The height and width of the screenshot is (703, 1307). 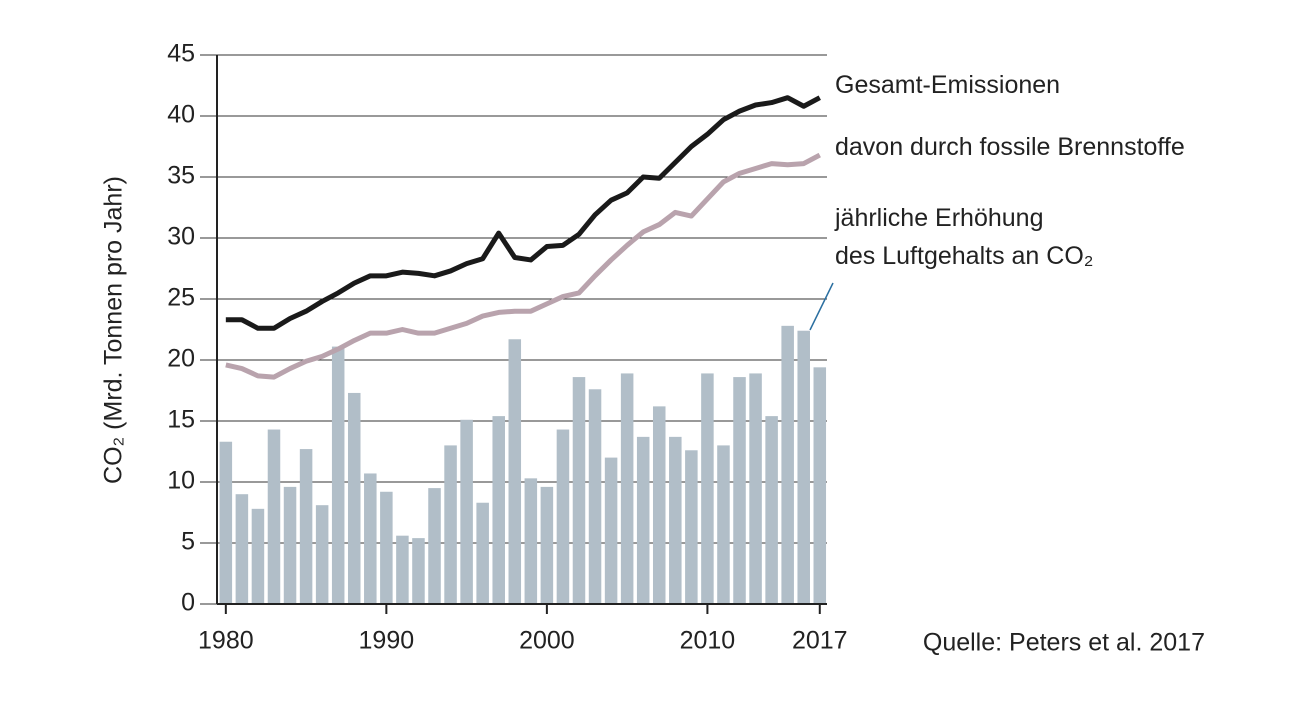 I want to click on x-tick-label: 2017, so click(x=820, y=641).